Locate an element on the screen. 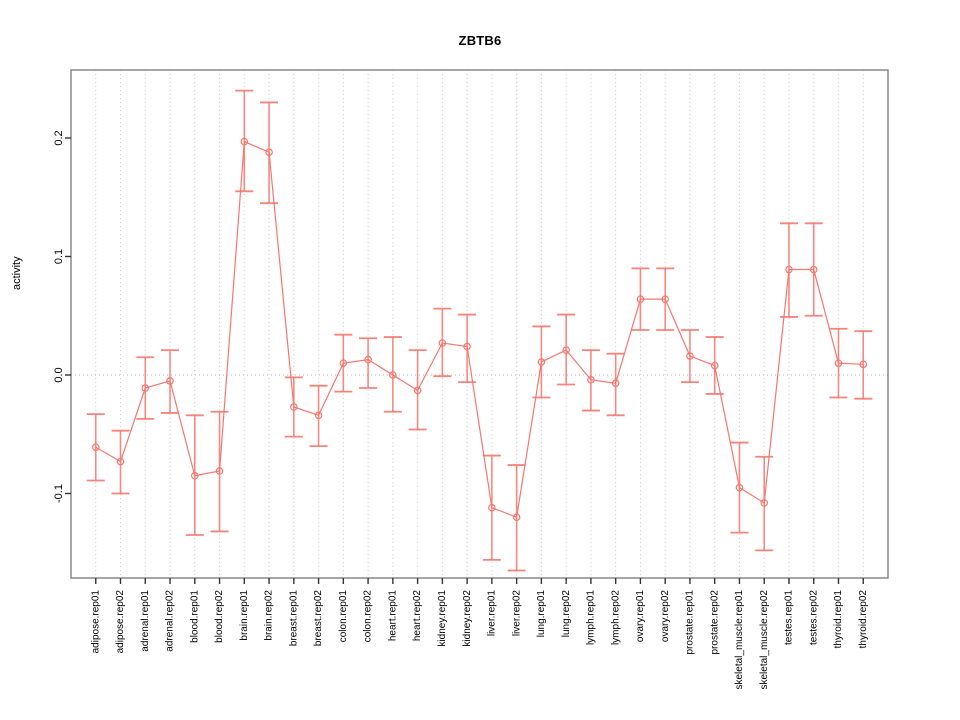 The image size is (960, 720). x-axis-tick-label: lung.rep02 is located at coordinates (566, 614).